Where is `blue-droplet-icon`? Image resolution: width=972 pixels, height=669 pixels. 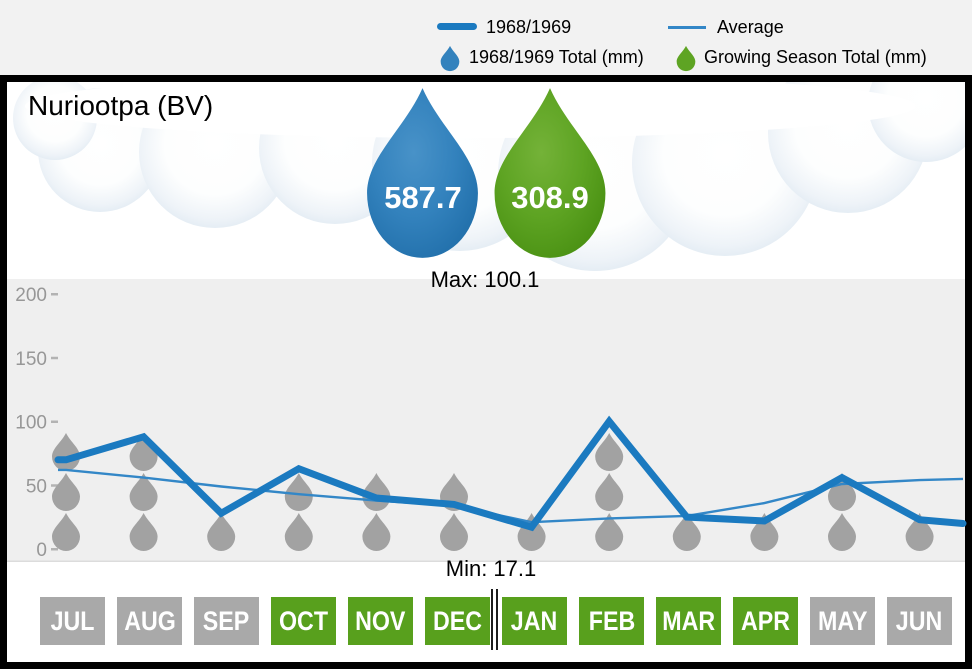
blue-droplet-icon is located at coordinates (450, 58).